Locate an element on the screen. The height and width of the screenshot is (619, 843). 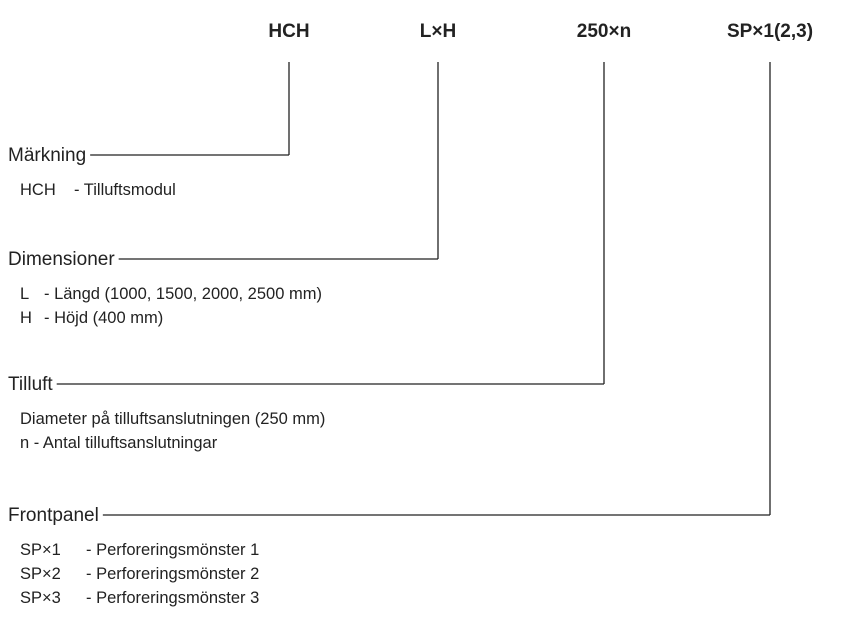
item-code: L is located at coordinates (24, 294).